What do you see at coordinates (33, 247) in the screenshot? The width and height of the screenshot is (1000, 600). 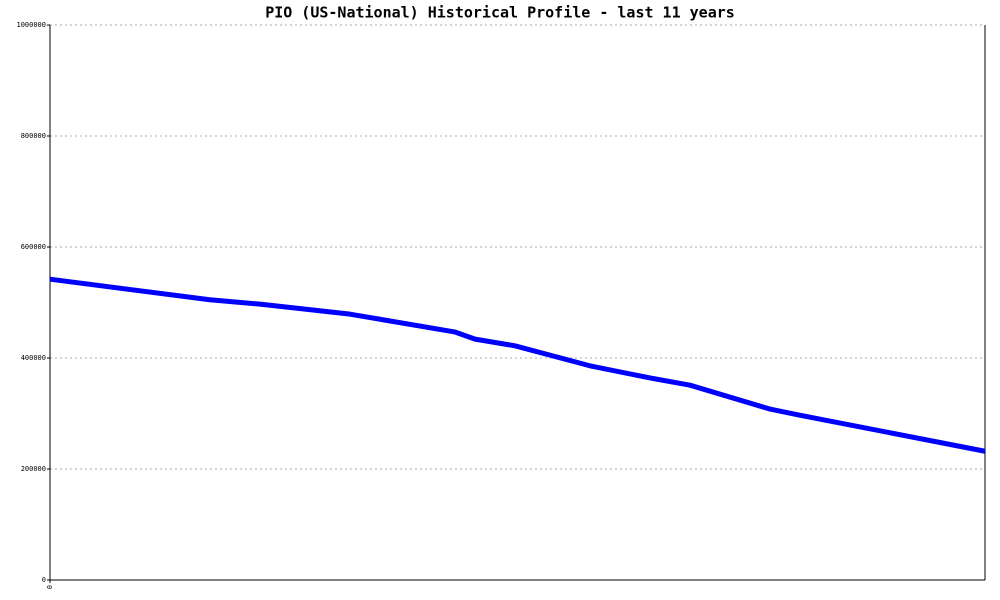 I see `y-tick-label: 600000` at bounding box center [33, 247].